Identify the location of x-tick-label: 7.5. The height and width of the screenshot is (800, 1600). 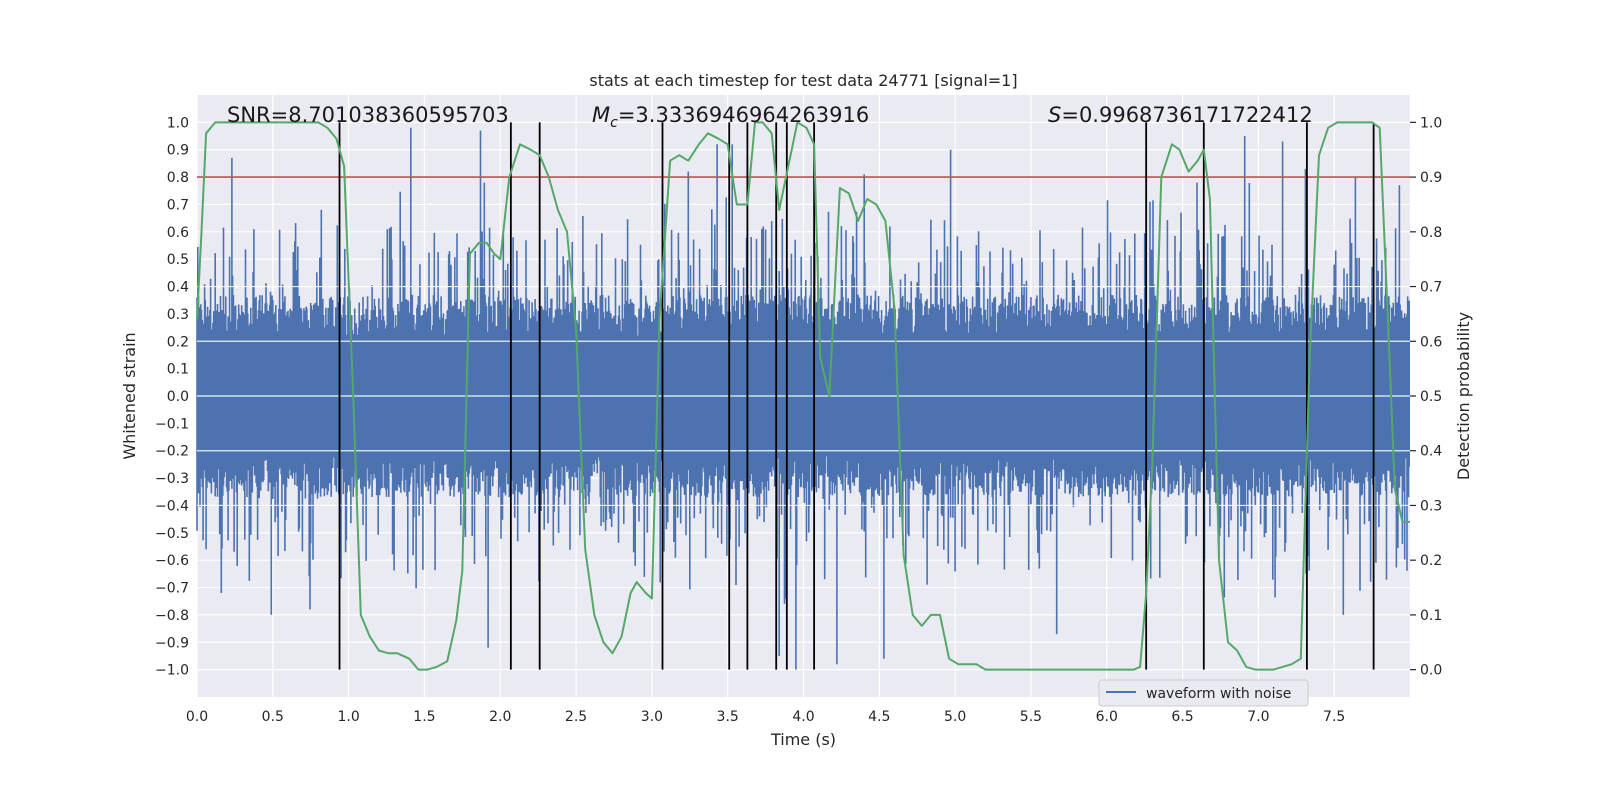
(1334, 717).